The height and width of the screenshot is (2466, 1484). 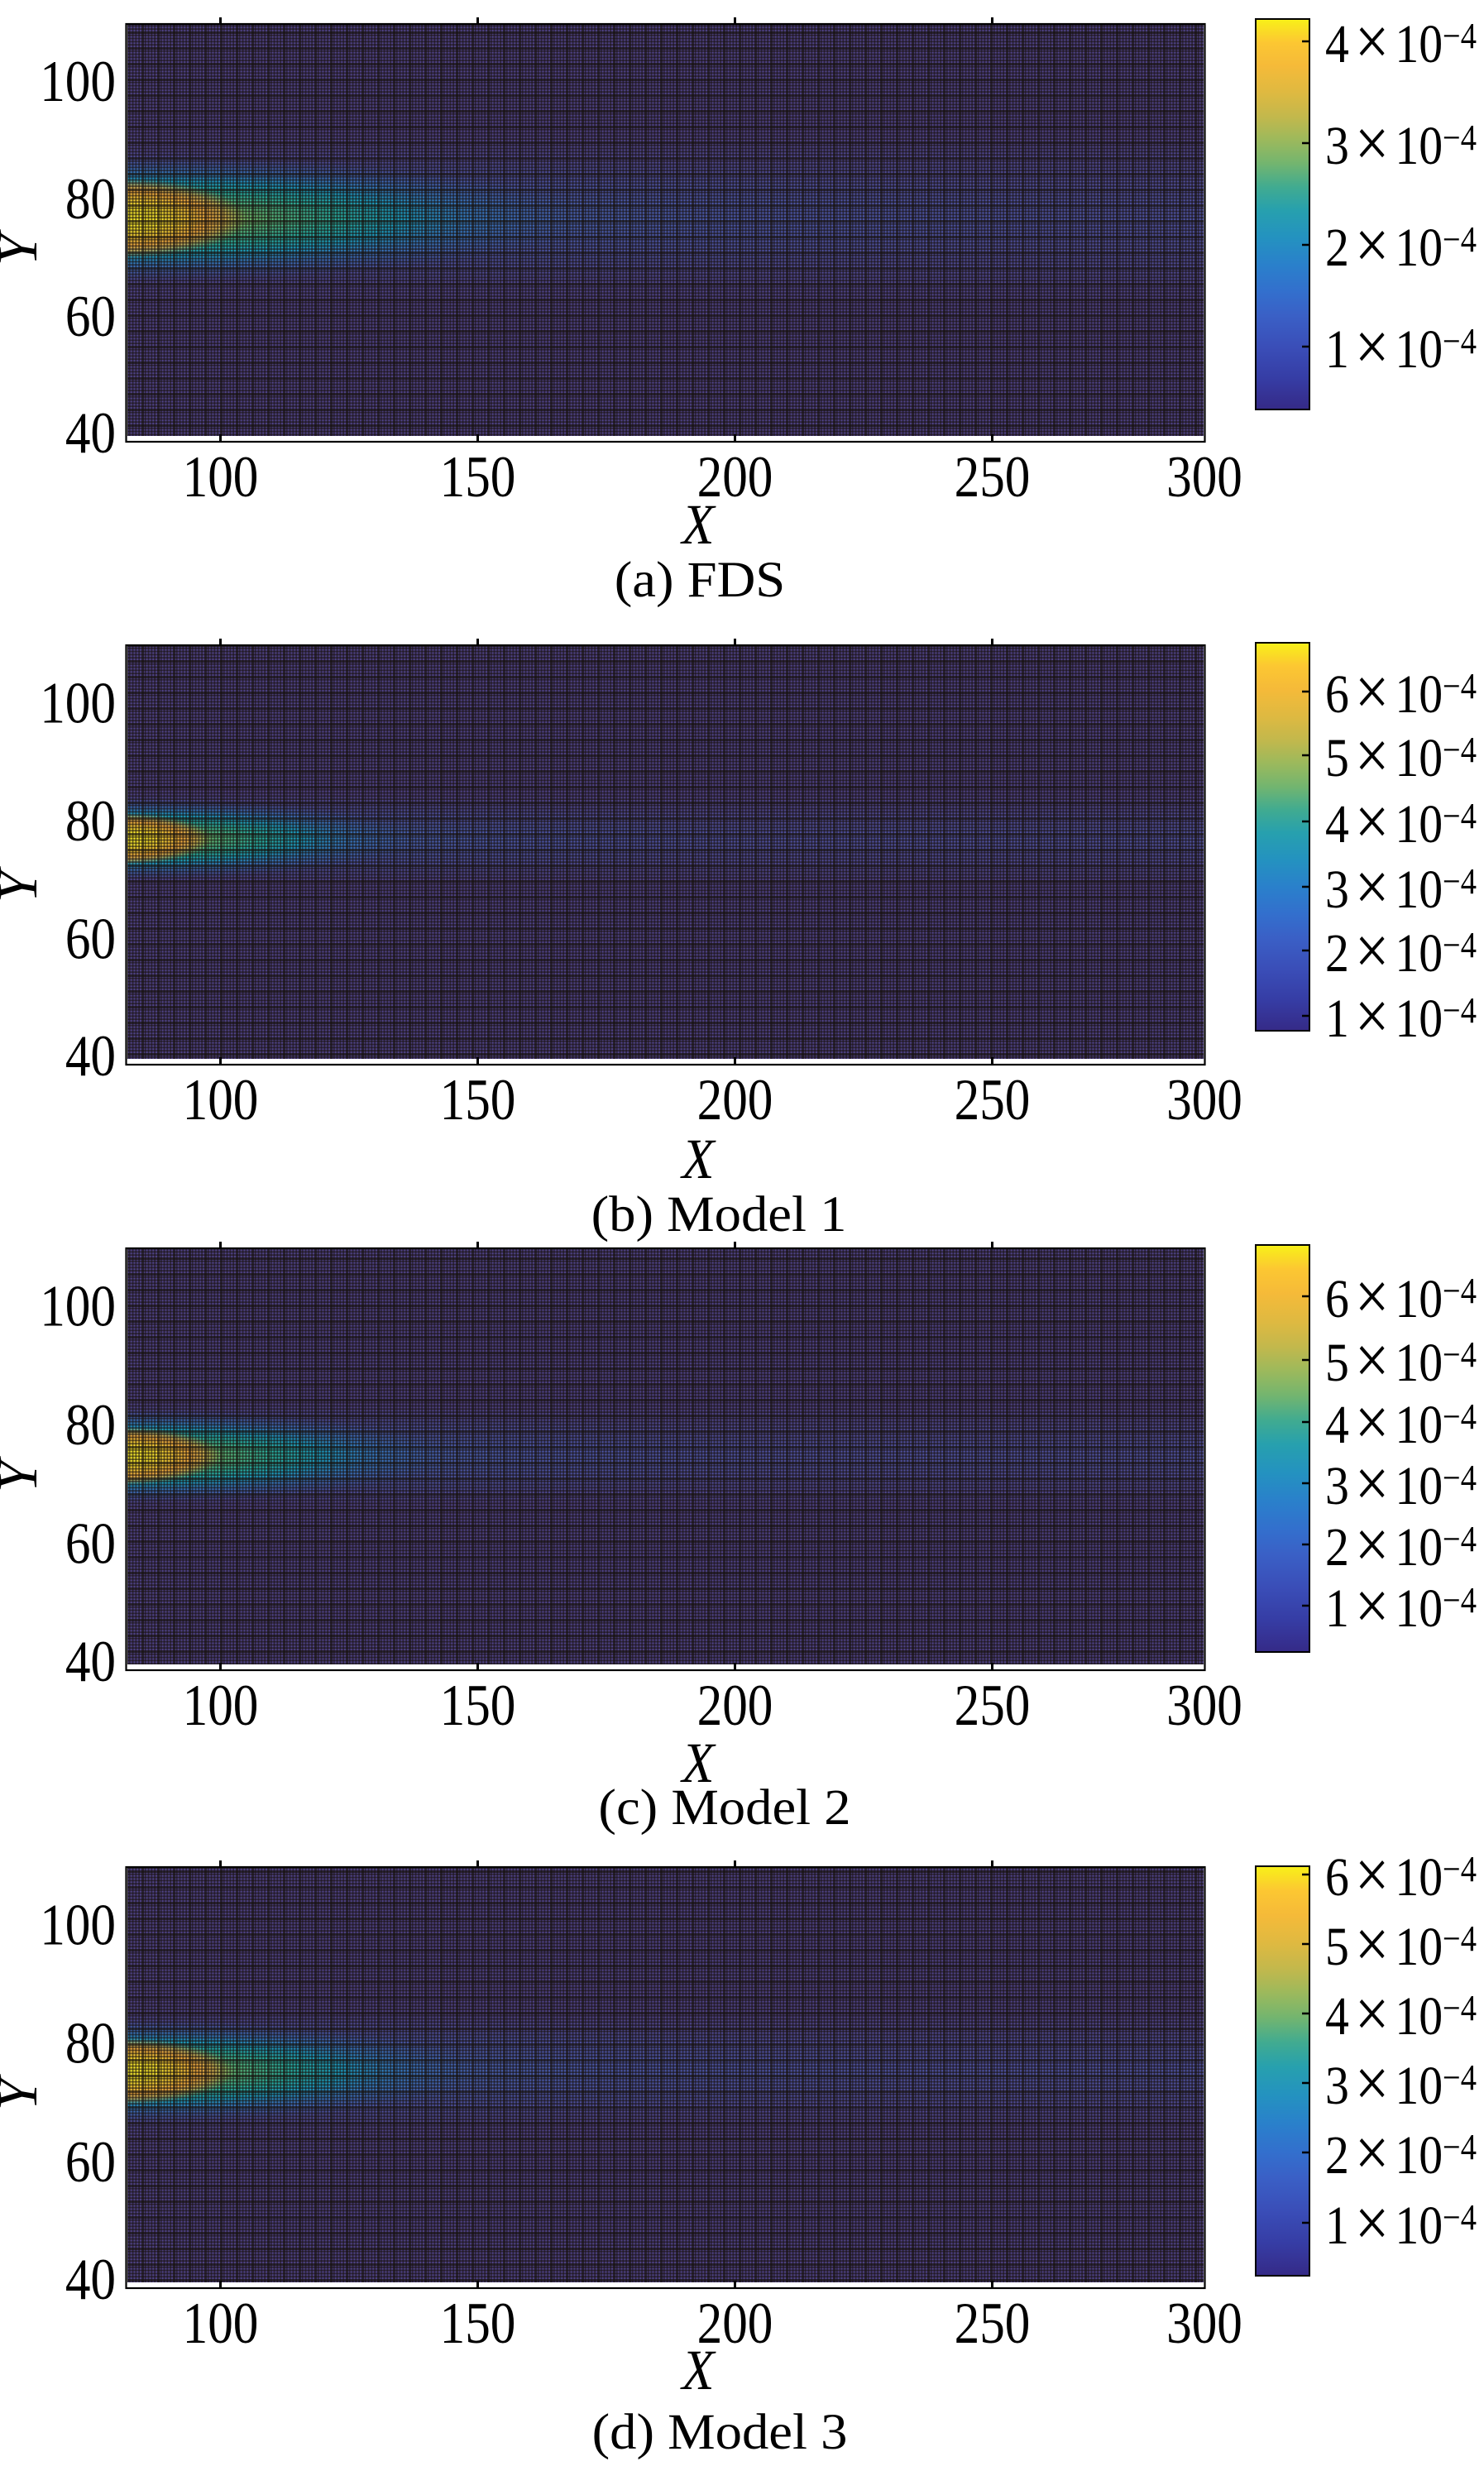 What do you see at coordinates (720, 2432) in the screenshot?
I see `svg-text: (d) Model 3` at bounding box center [720, 2432].